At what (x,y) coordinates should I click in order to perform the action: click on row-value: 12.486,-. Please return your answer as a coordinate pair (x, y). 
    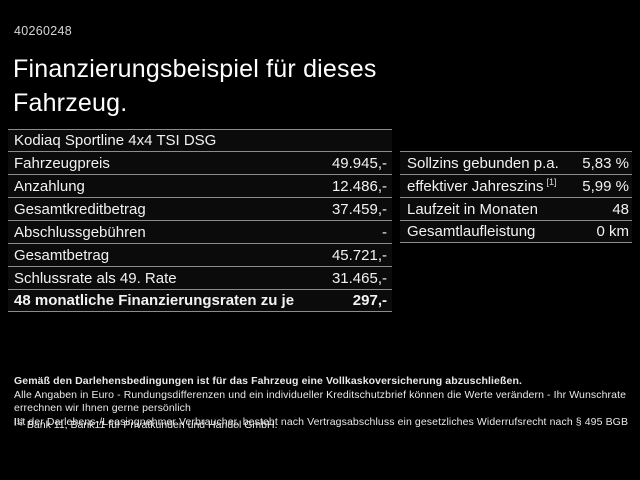
    Looking at the image, I should click on (359, 186).